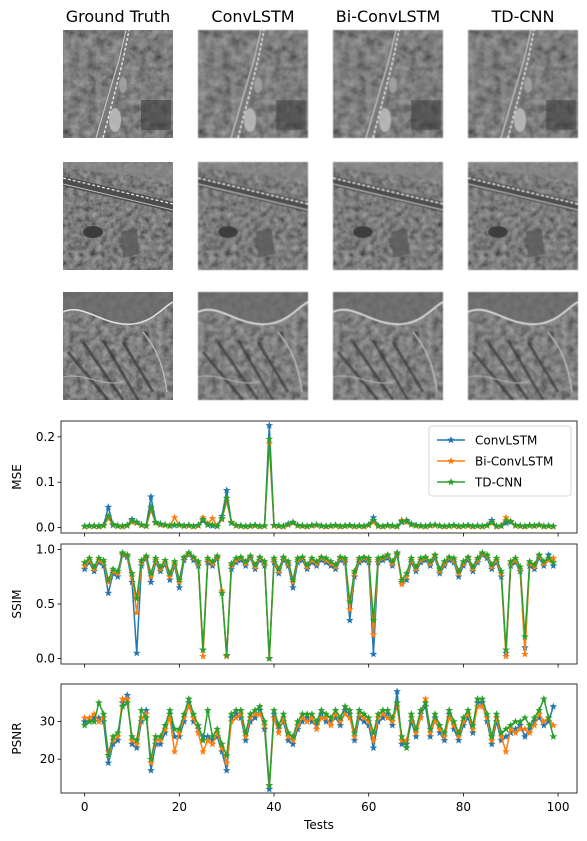 The image size is (587, 841). I want to click on series-bi-convlstm, so click(319, 742).